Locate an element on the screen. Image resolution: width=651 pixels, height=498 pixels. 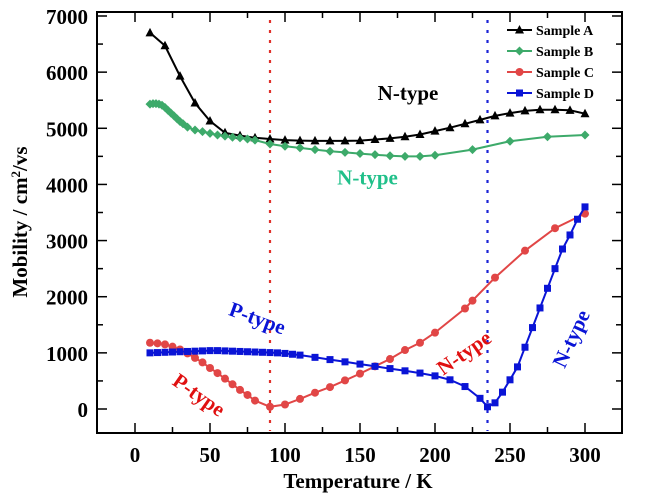
x-tick-label: 0 is located at coordinates (135, 455).